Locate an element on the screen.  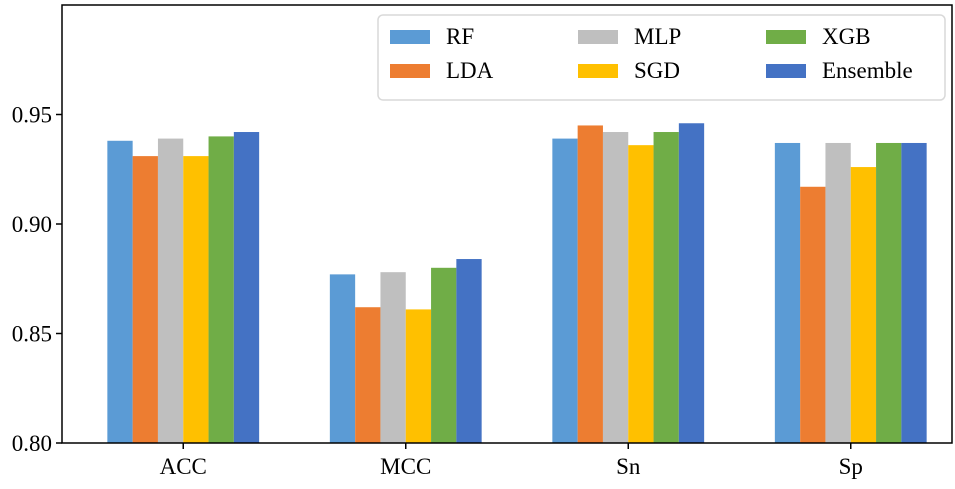
legend-label: Ensemble is located at coordinates (867, 70).